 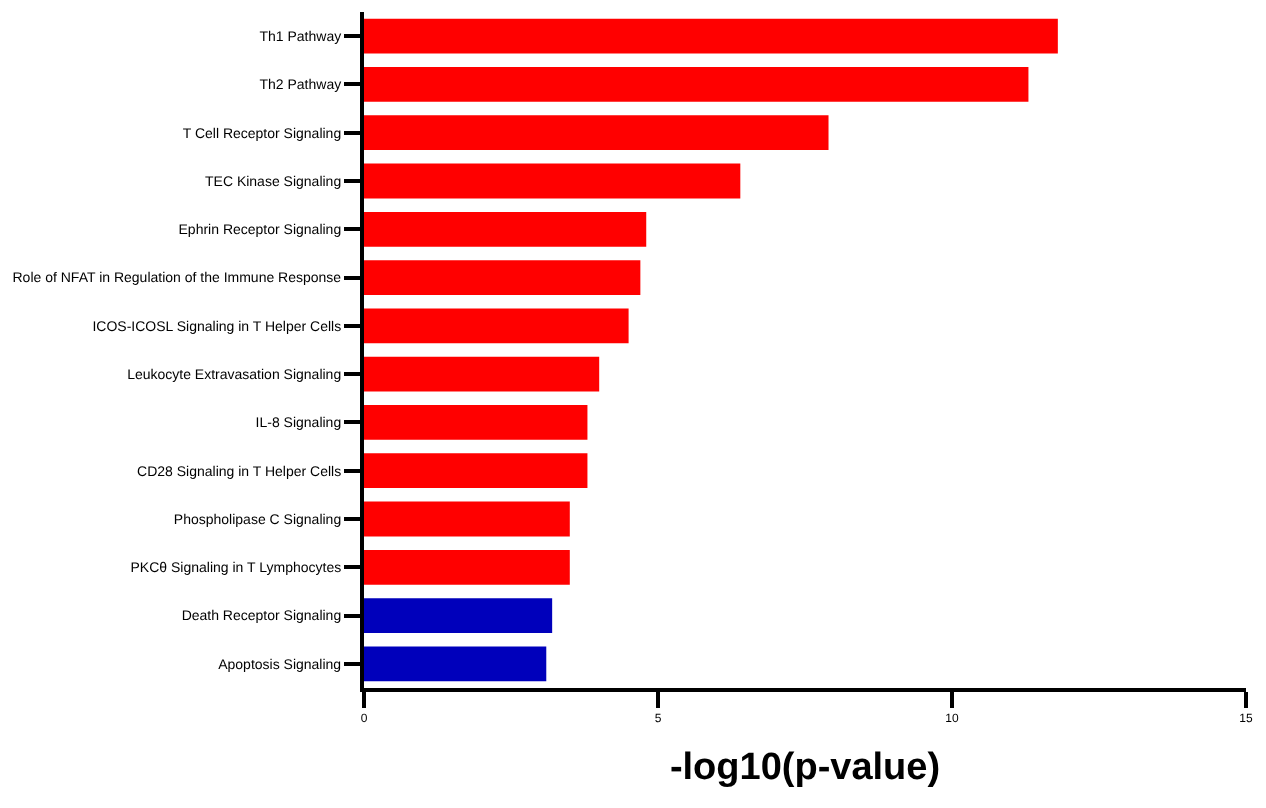 What do you see at coordinates (805, 768) in the screenshot?
I see `x-axis-title: -log10(p-value)` at bounding box center [805, 768].